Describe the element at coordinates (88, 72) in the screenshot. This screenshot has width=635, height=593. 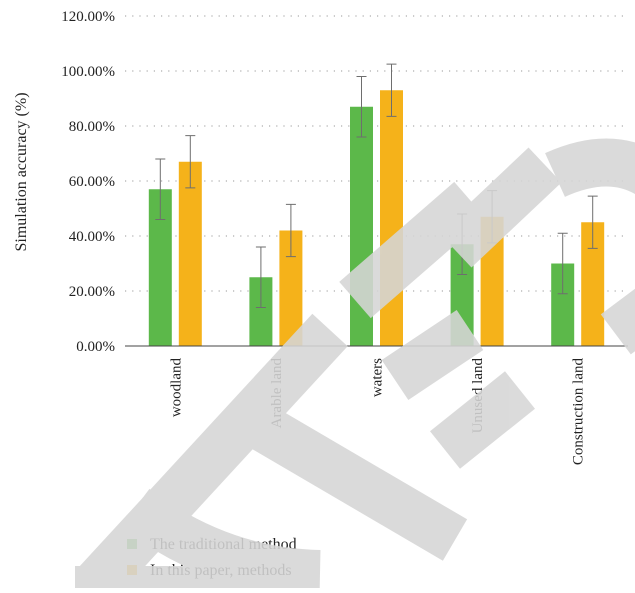
I see `y-tick-label: 100.00%` at that location.